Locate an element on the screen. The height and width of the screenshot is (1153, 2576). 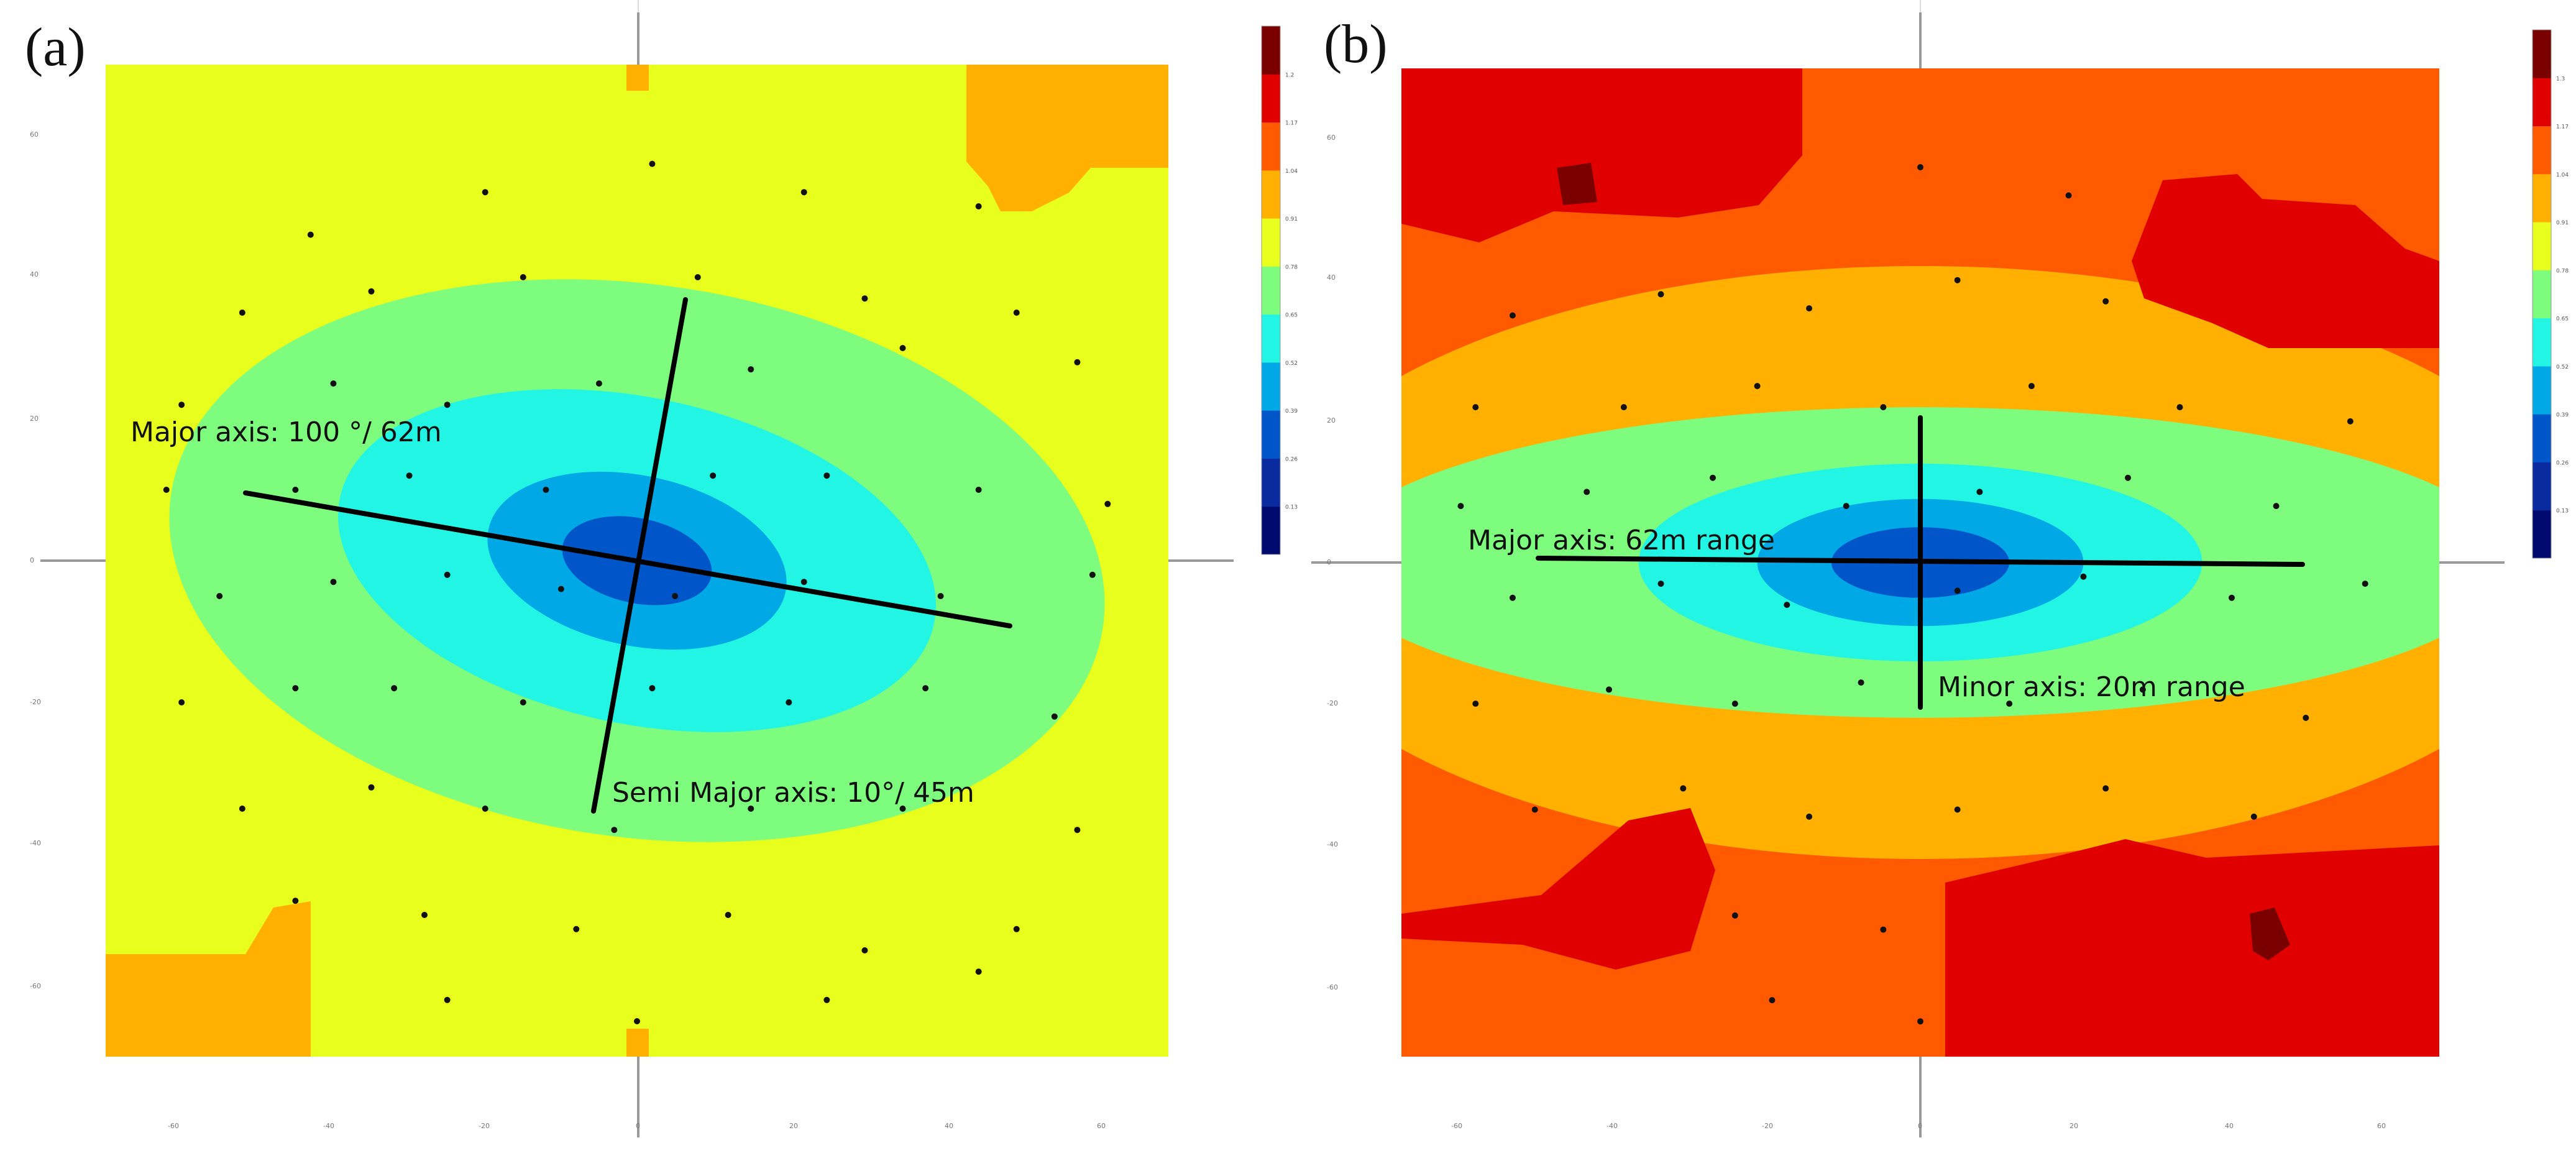
panel-b-colorbar-label: 0.52 is located at coordinates (2562, 367).